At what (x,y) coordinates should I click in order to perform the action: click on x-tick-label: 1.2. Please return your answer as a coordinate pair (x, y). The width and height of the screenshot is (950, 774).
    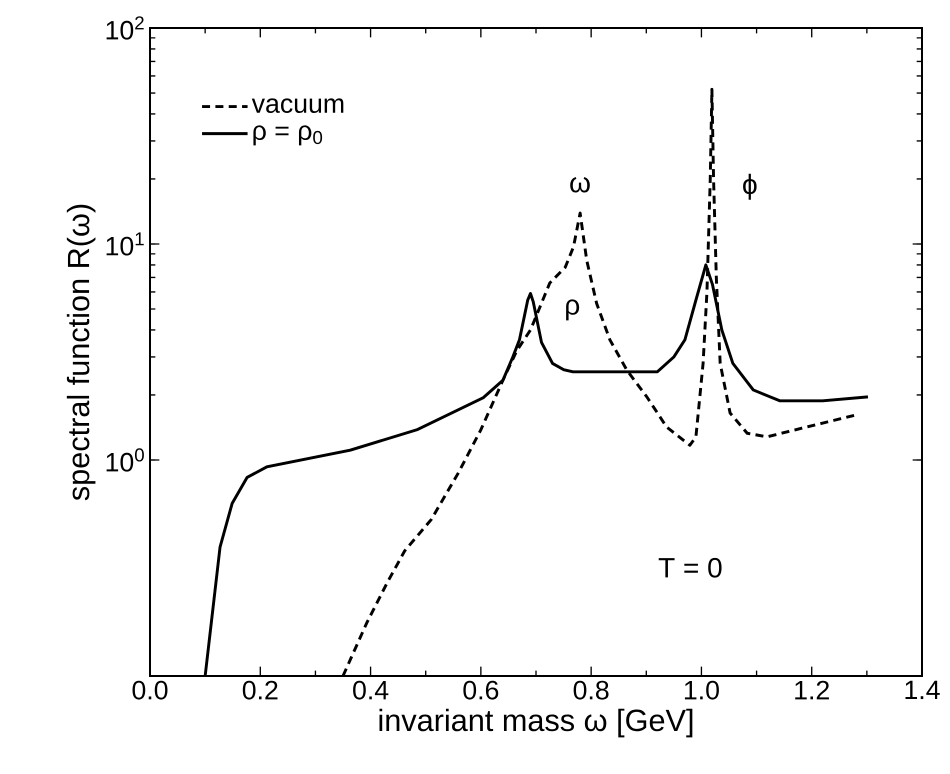
    Looking at the image, I should click on (812, 690).